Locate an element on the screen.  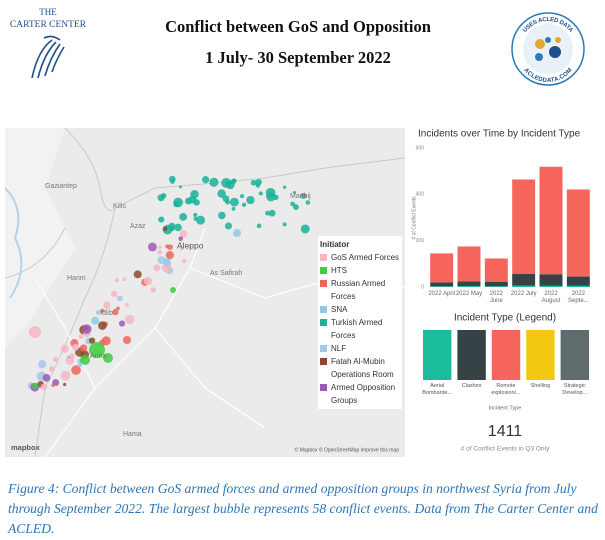
place-label: As Safirah is located at coordinates (226, 273).